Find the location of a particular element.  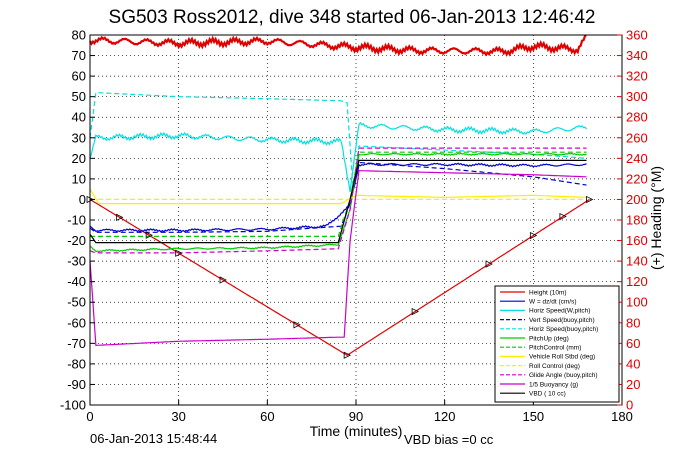

y-right-tick-label: 20 is located at coordinates (633, 384).